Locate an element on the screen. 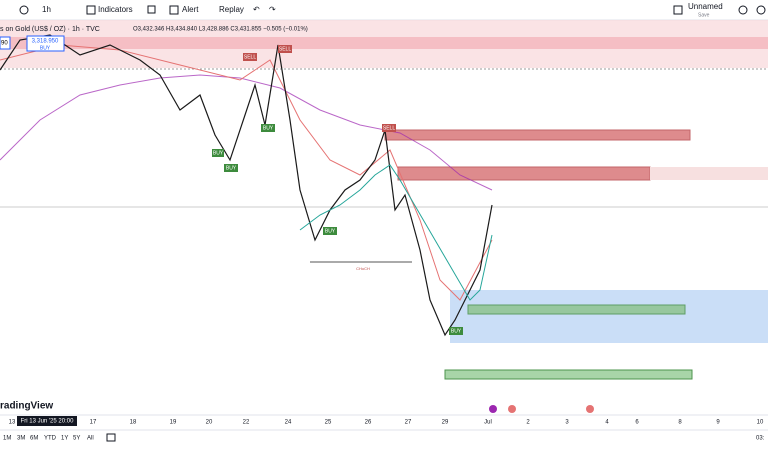 The image size is (768, 455). templates is located at coordinates (151, 9).